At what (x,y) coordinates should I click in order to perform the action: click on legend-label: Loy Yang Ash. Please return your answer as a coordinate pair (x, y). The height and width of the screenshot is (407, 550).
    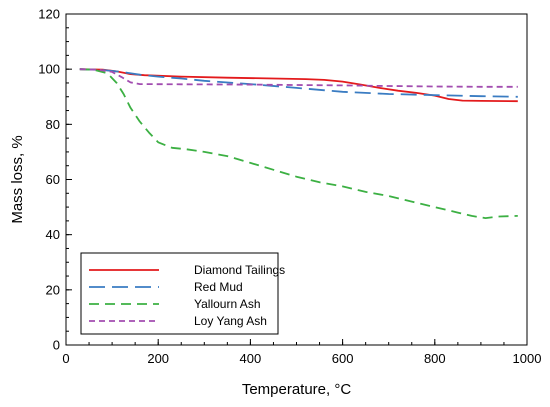
    Looking at the image, I should click on (230, 321).